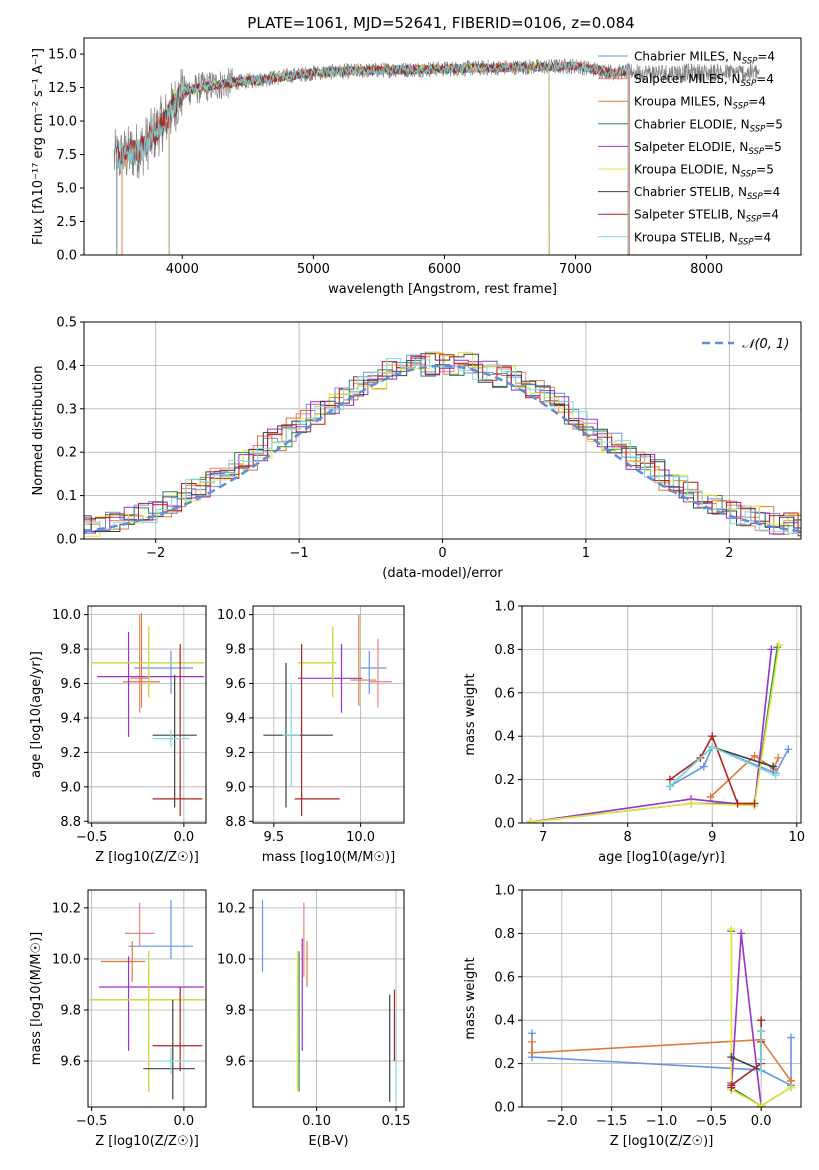  I want to click on panel-mass-vs-ebv: 0.10 0.15 9.6 9.8 10.0 10.2 E(B-V), so click(314, 1019).